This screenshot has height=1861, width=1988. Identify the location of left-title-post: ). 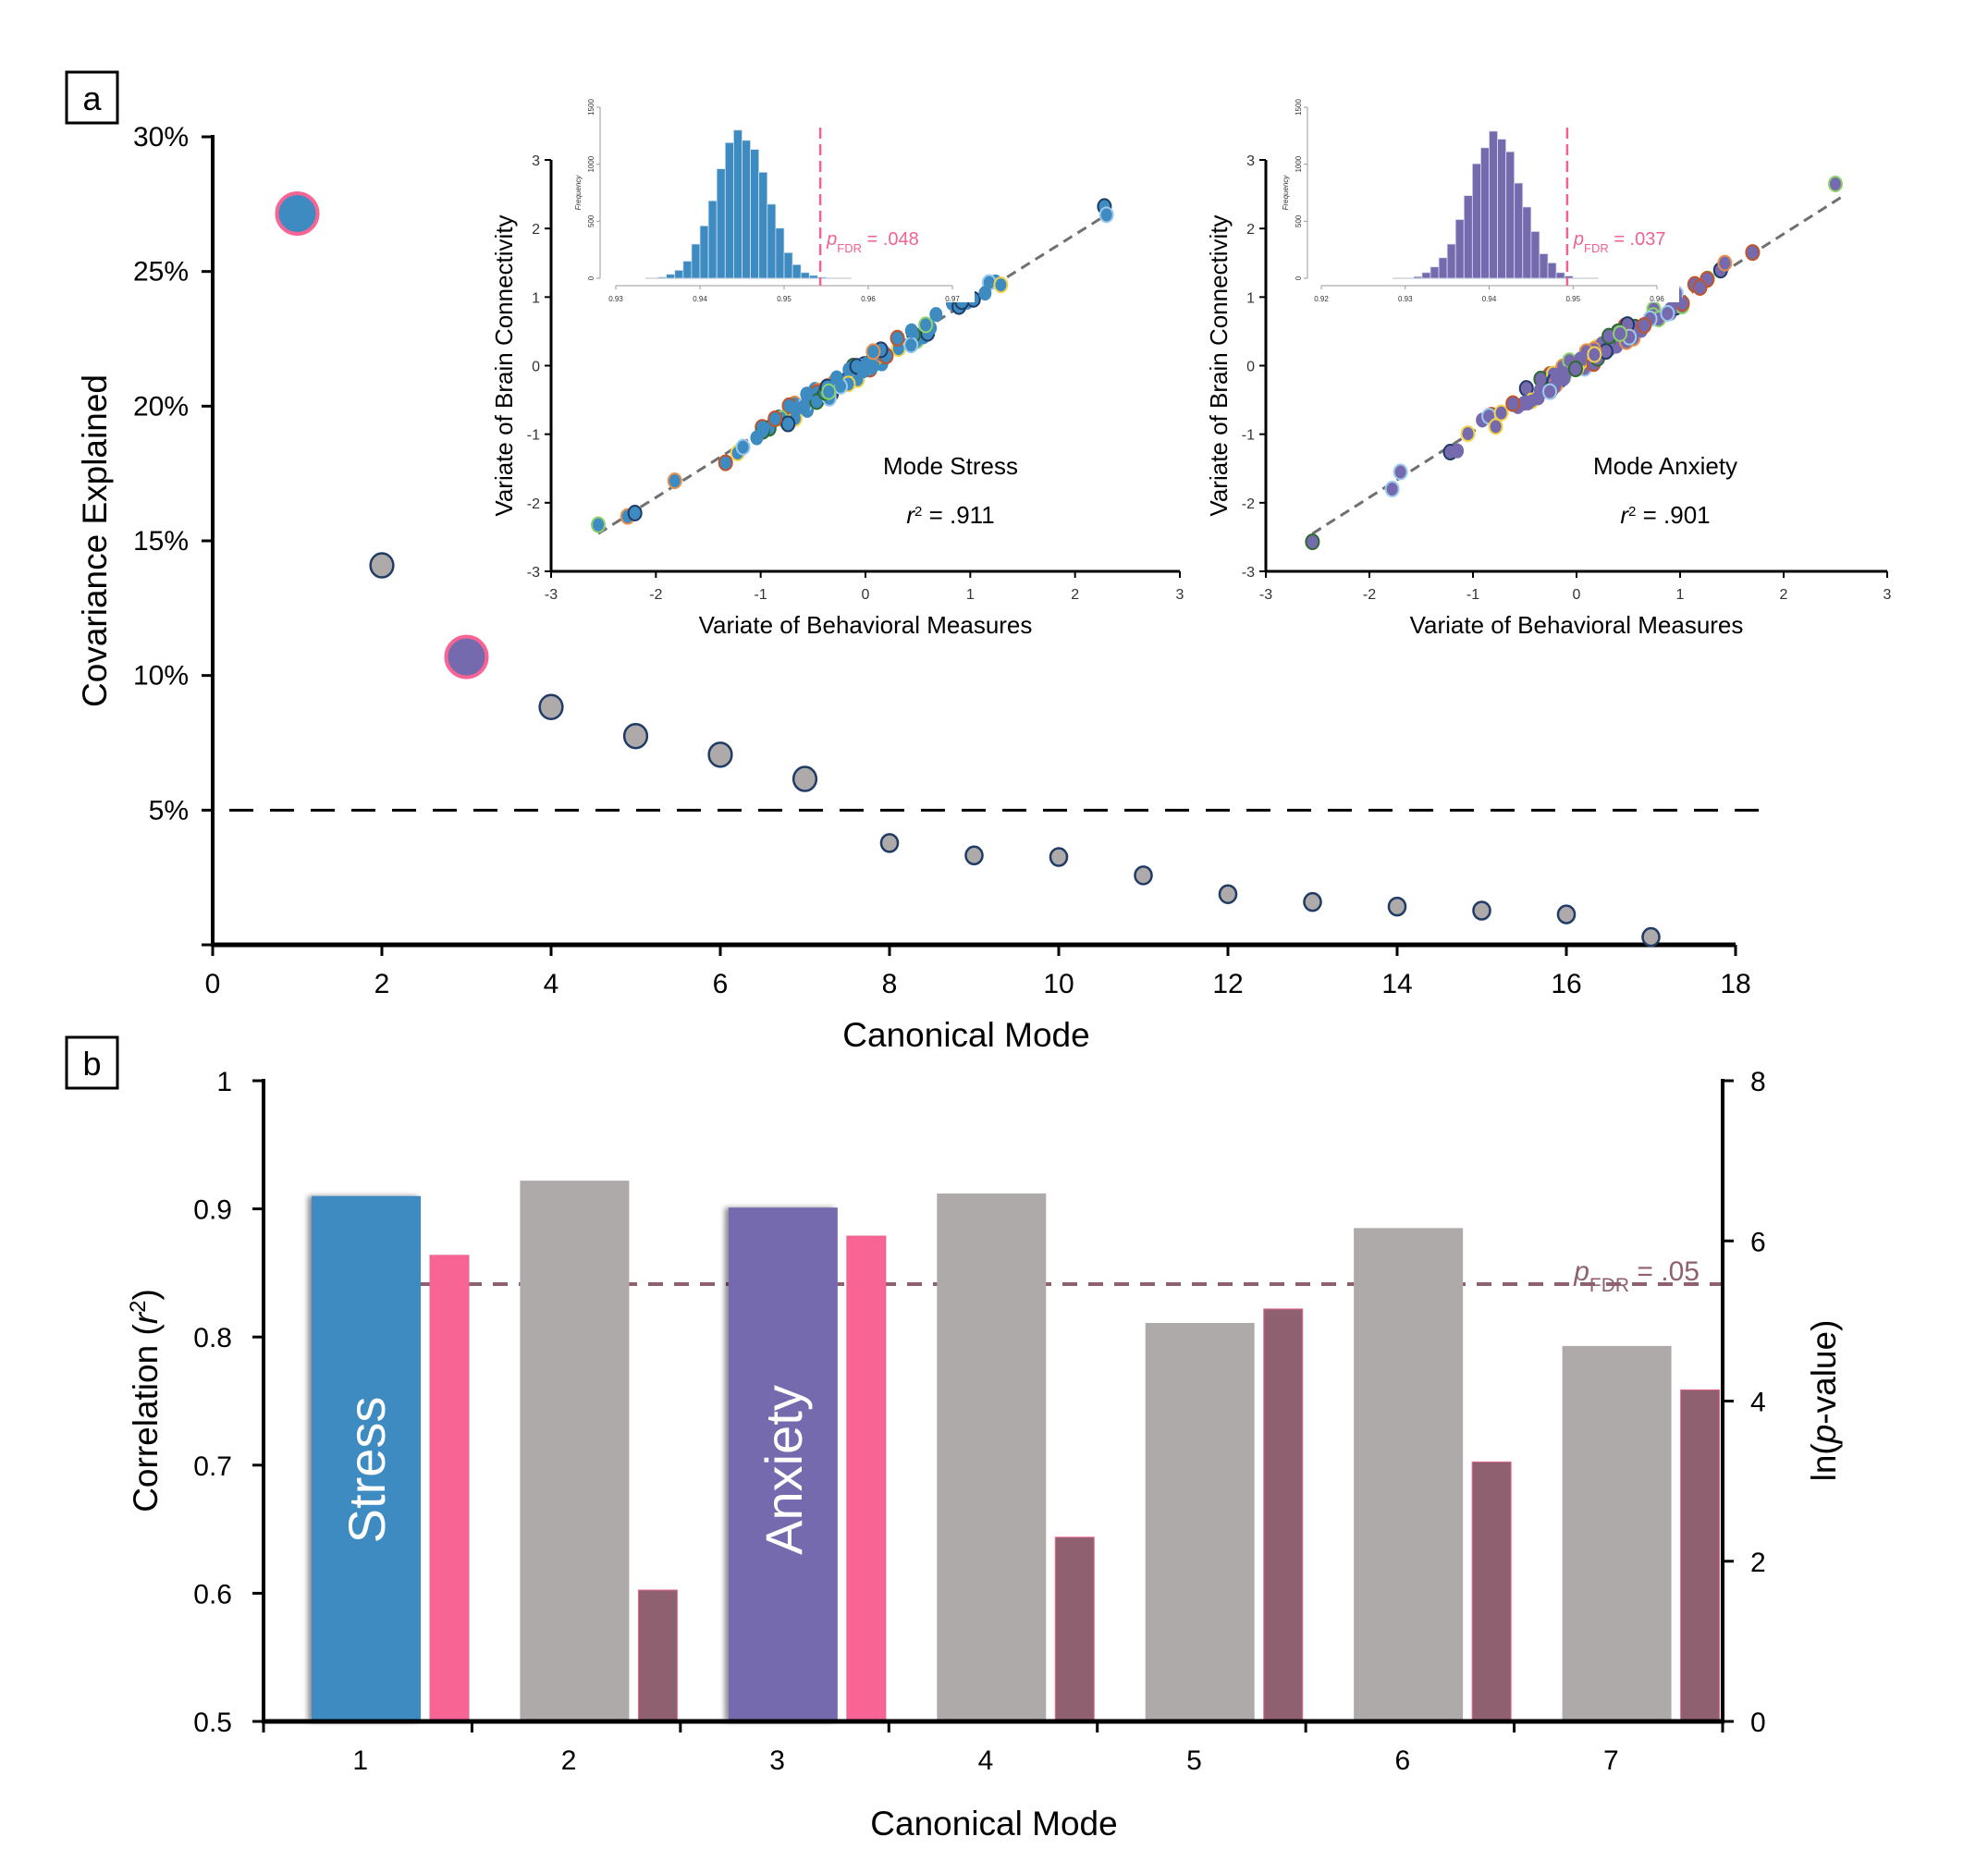
(146, 1294).